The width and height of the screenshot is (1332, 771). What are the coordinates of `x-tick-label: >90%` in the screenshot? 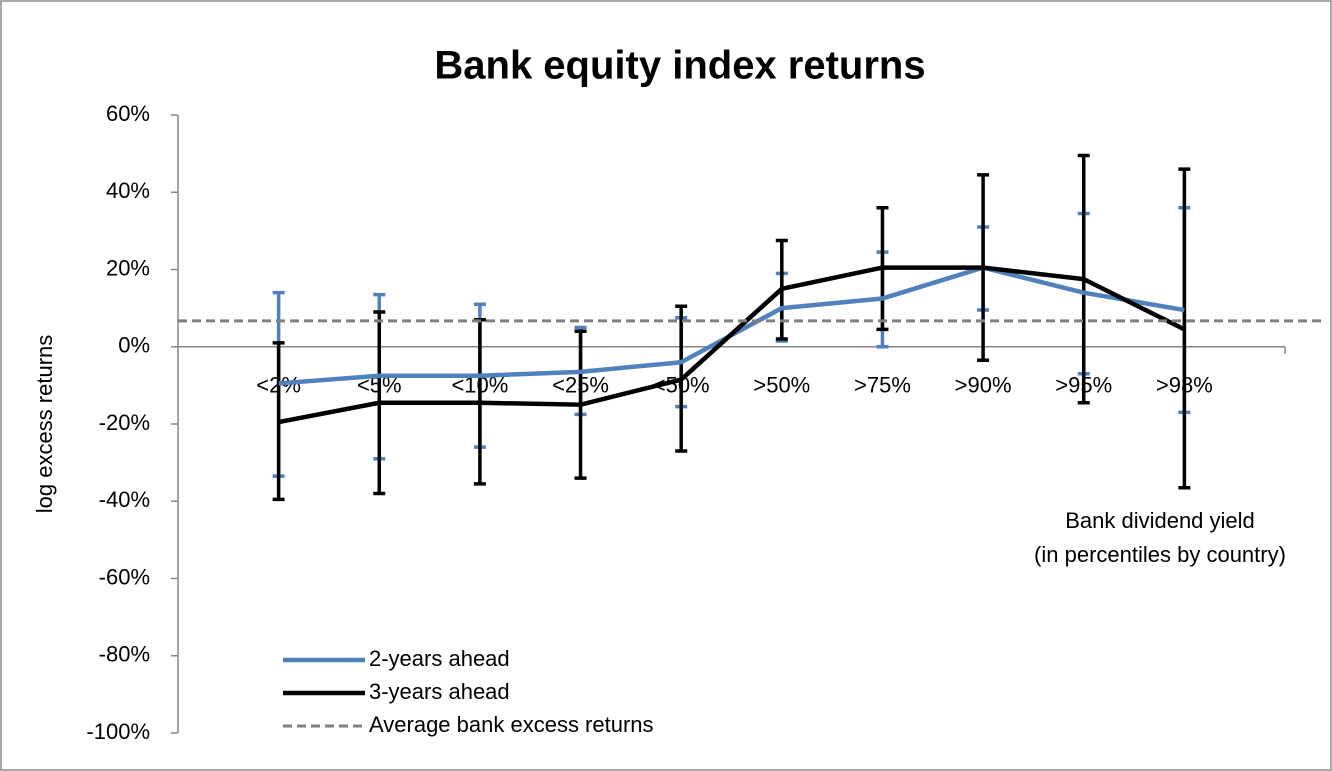 It's located at (983, 385).